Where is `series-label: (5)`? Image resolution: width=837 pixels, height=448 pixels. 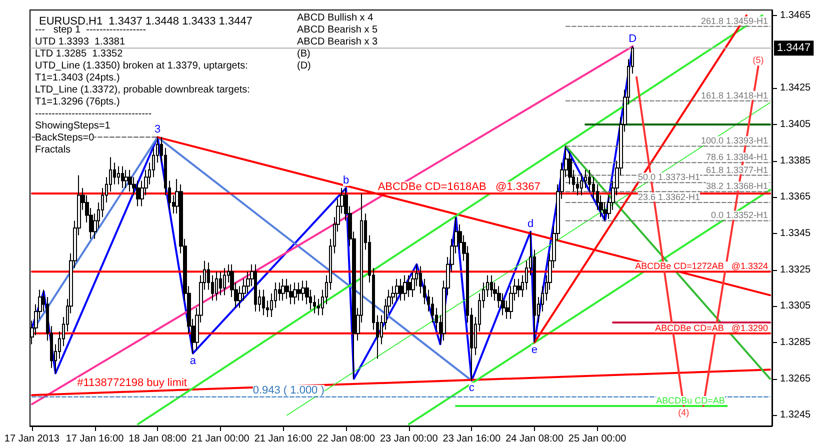
series-label: (5) is located at coordinates (758, 59).